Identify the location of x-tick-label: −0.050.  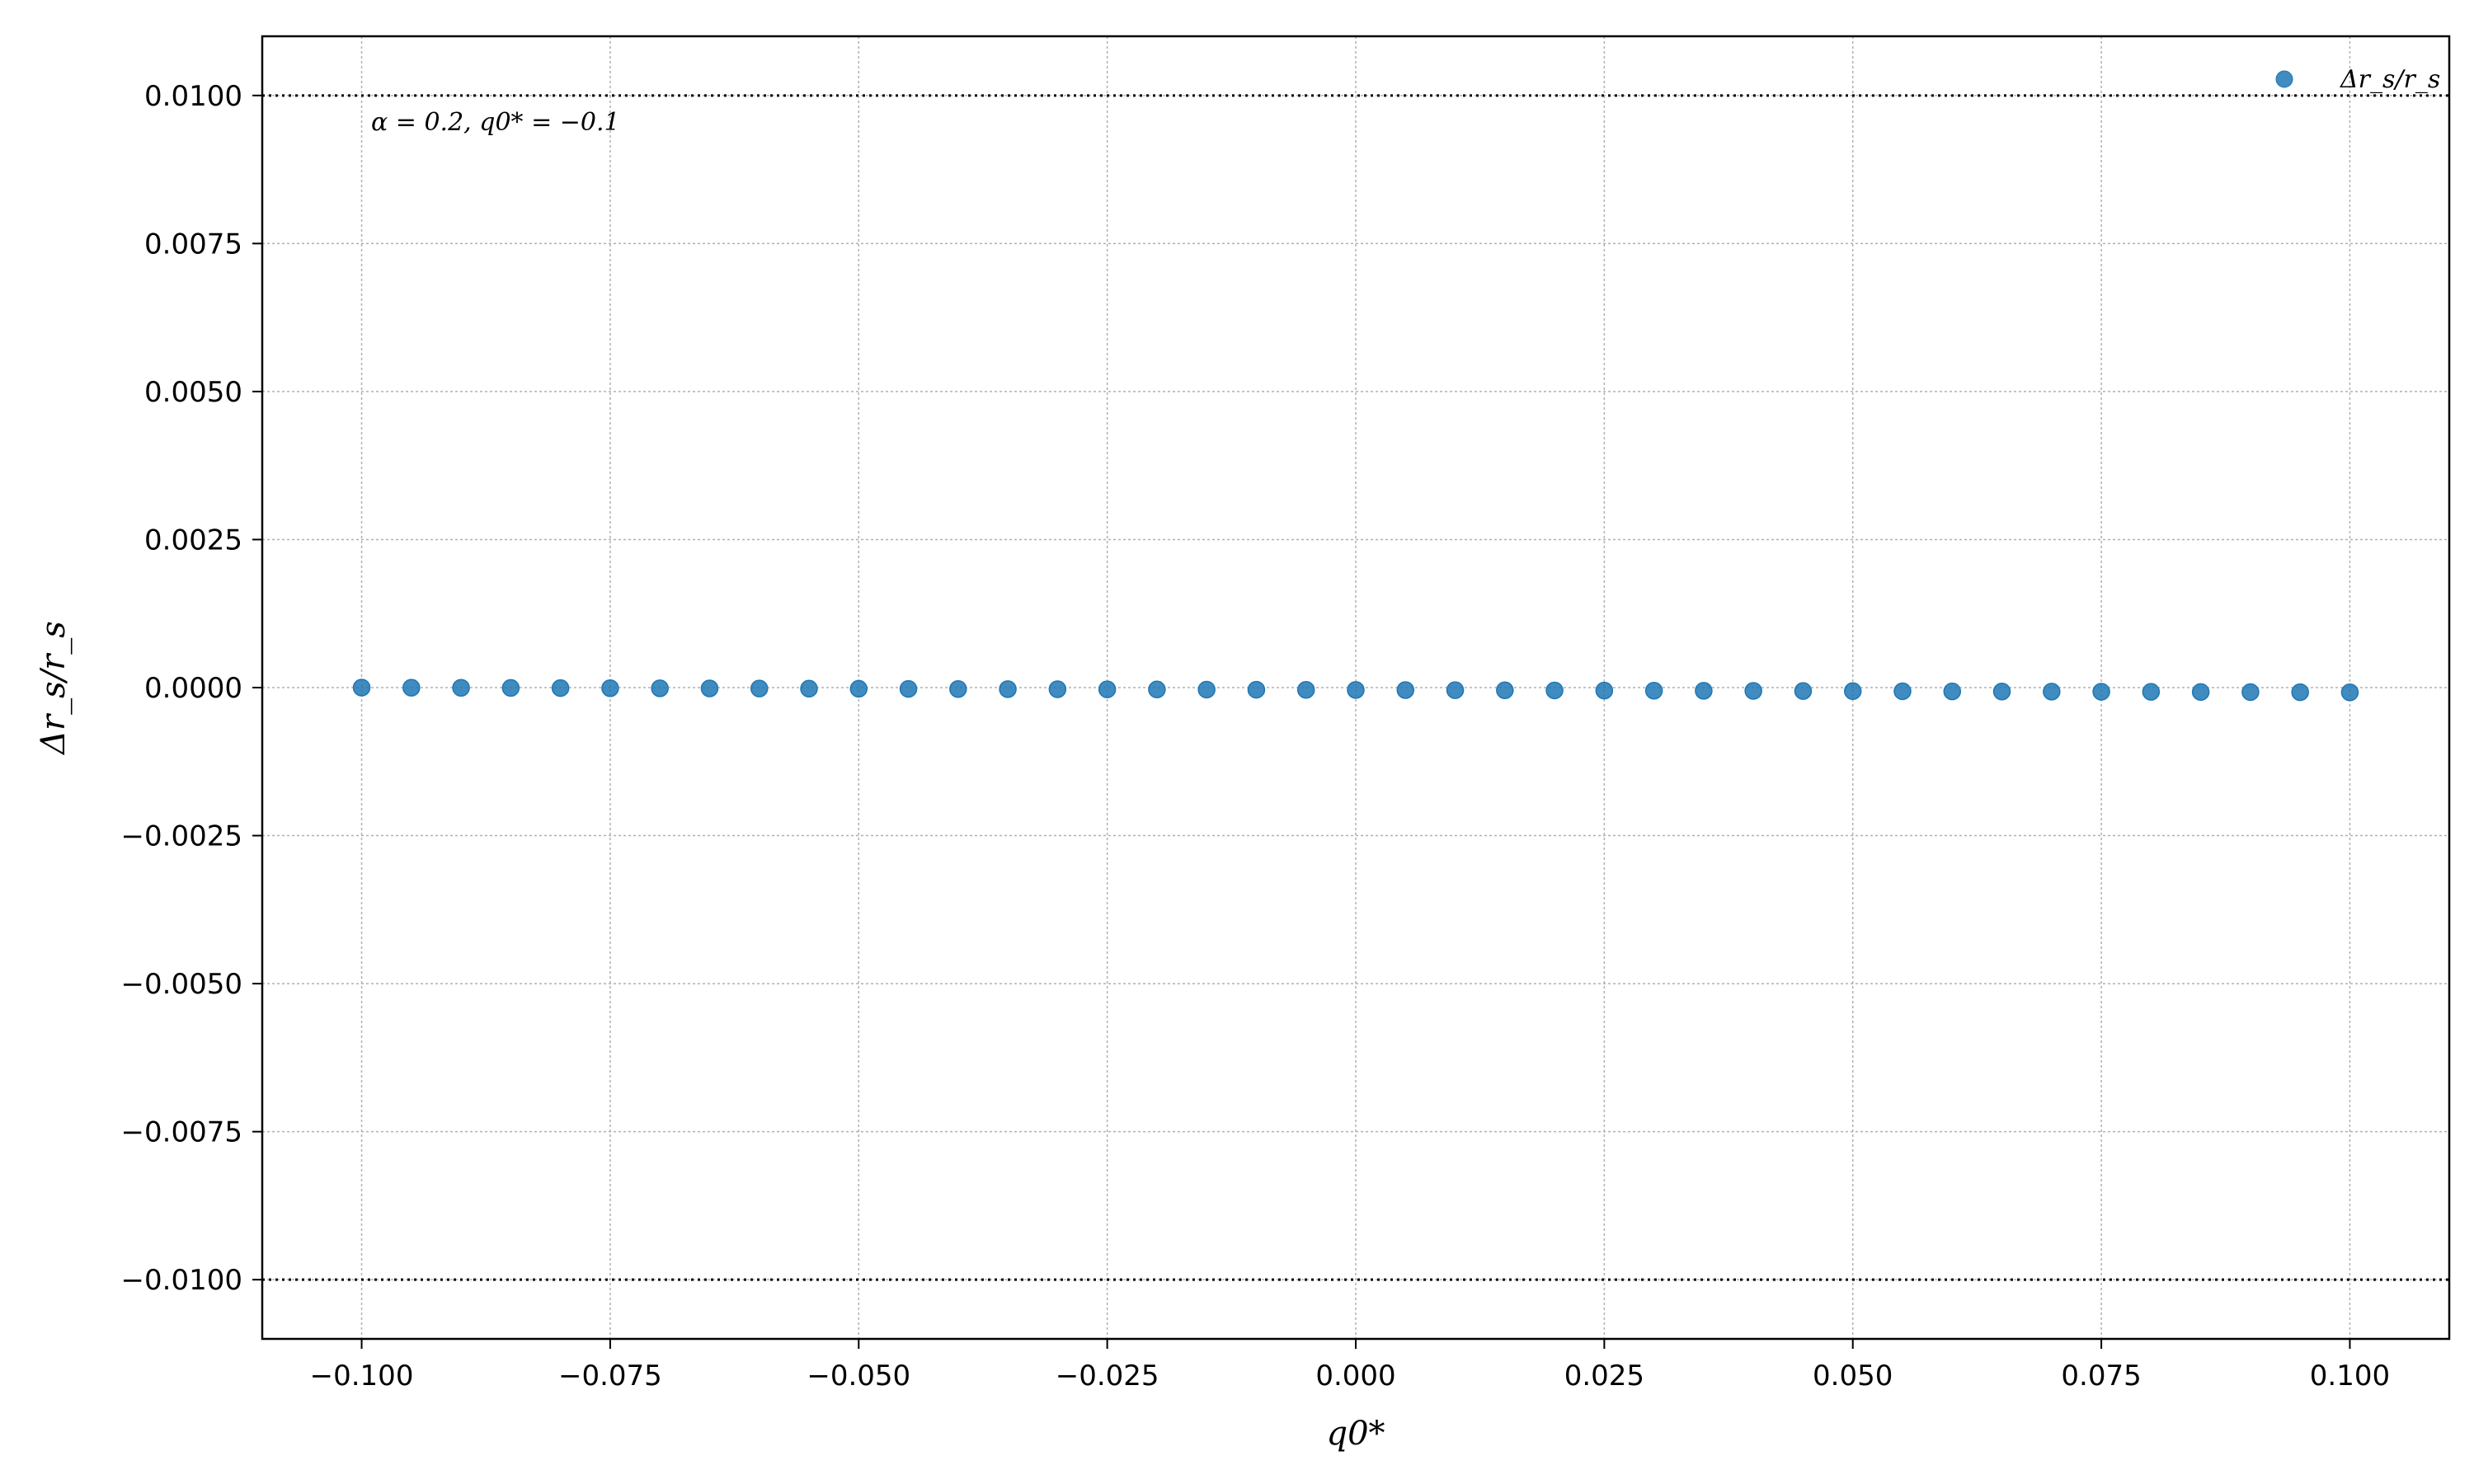
(858, 1376).